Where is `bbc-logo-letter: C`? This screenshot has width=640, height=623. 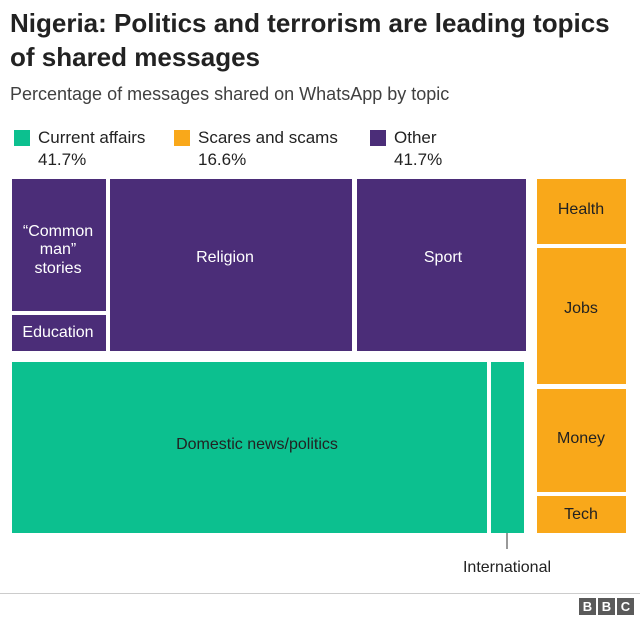
bbc-logo-letter: C is located at coordinates (625, 606).